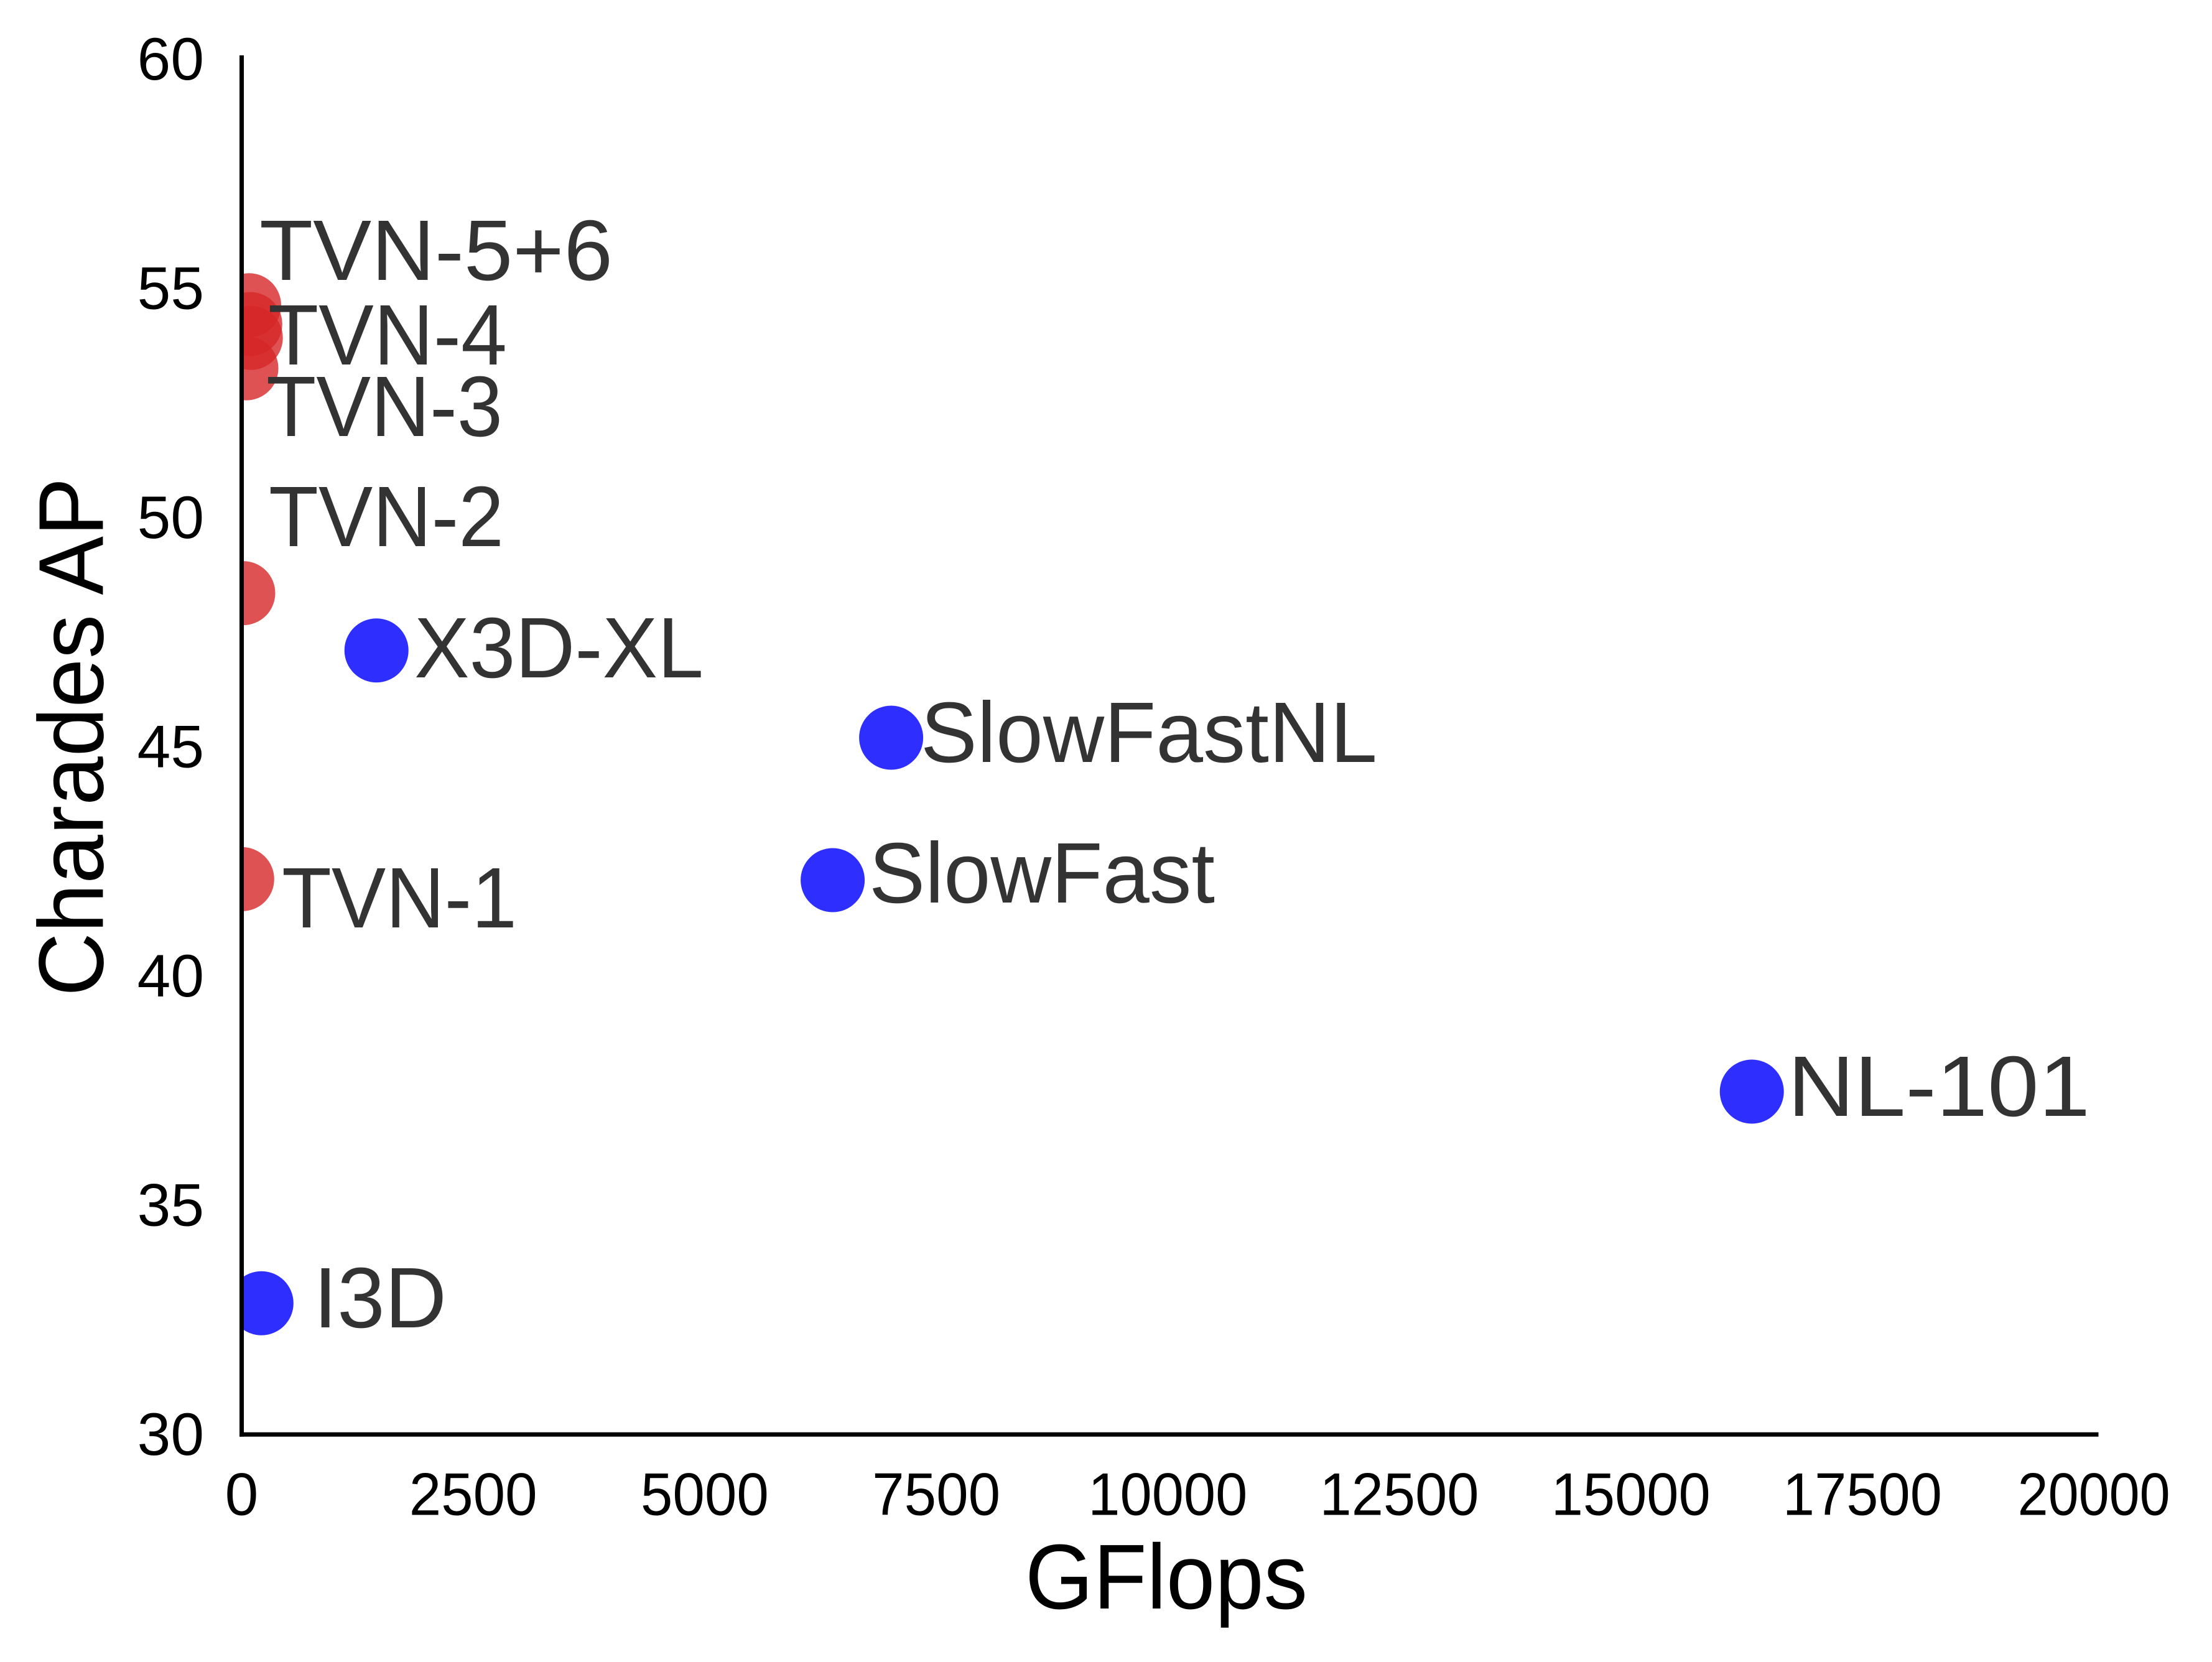 The width and height of the screenshot is (2212, 1662). I want to click on svg-text: TVN-1, so click(399, 898).